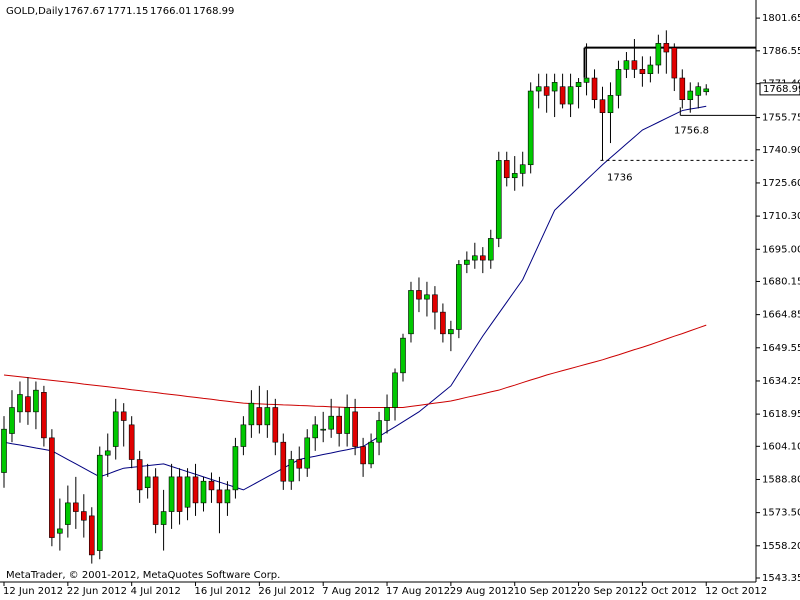  I want to click on y-tick-label: 1588.80, so click(781, 479).